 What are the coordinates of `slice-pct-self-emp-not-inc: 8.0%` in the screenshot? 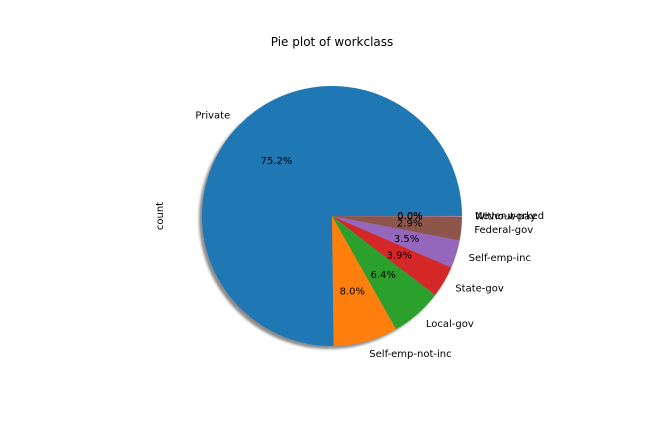 It's located at (352, 291).